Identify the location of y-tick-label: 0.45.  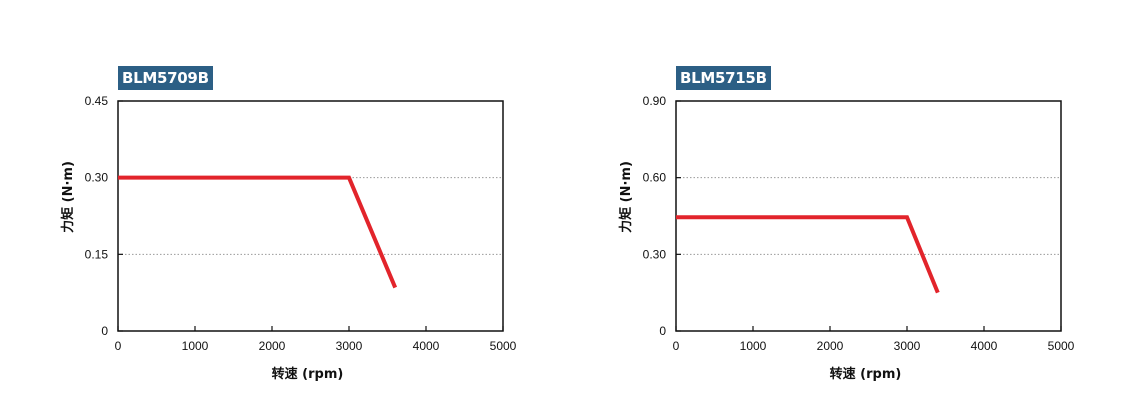
(97, 101).